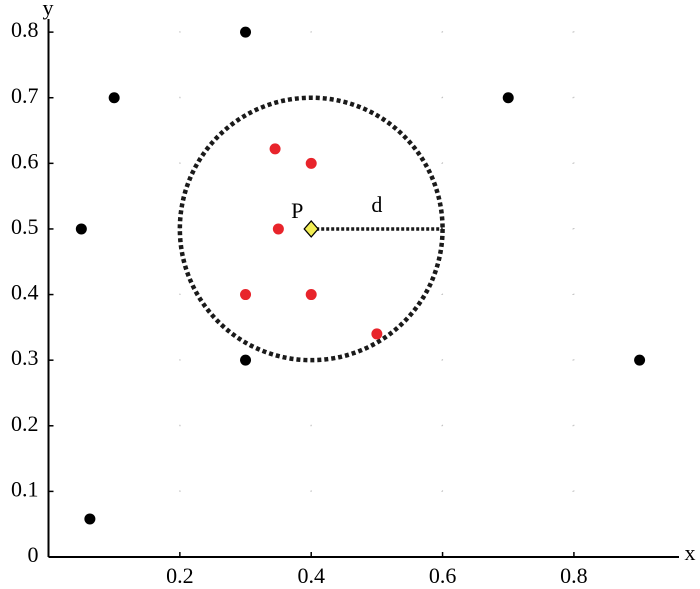 Image resolution: width=700 pixels, height=589 pixels. Describe the element at coordinates (180, 575) in the screenshot. I see `x-tick-label: 0.2` at that location.